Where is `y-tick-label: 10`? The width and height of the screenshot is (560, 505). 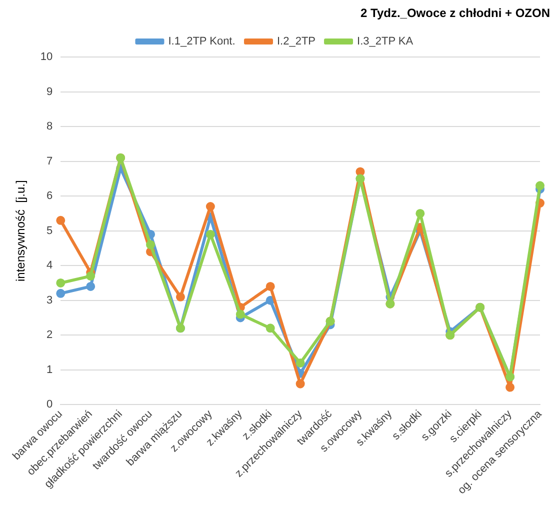
y-tick-label: 10 is located at coordinates (46, 57).